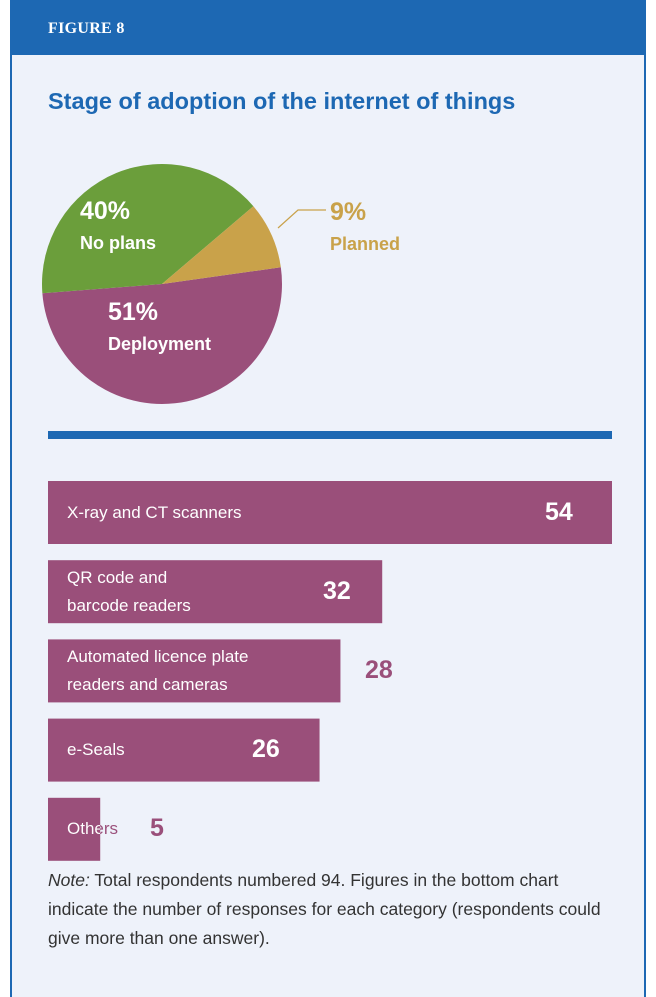 The image size is (656, 997). Describe the element at coordinates (348, 212) in the screenshot. I see `slice-value-label: 9%` at that location.